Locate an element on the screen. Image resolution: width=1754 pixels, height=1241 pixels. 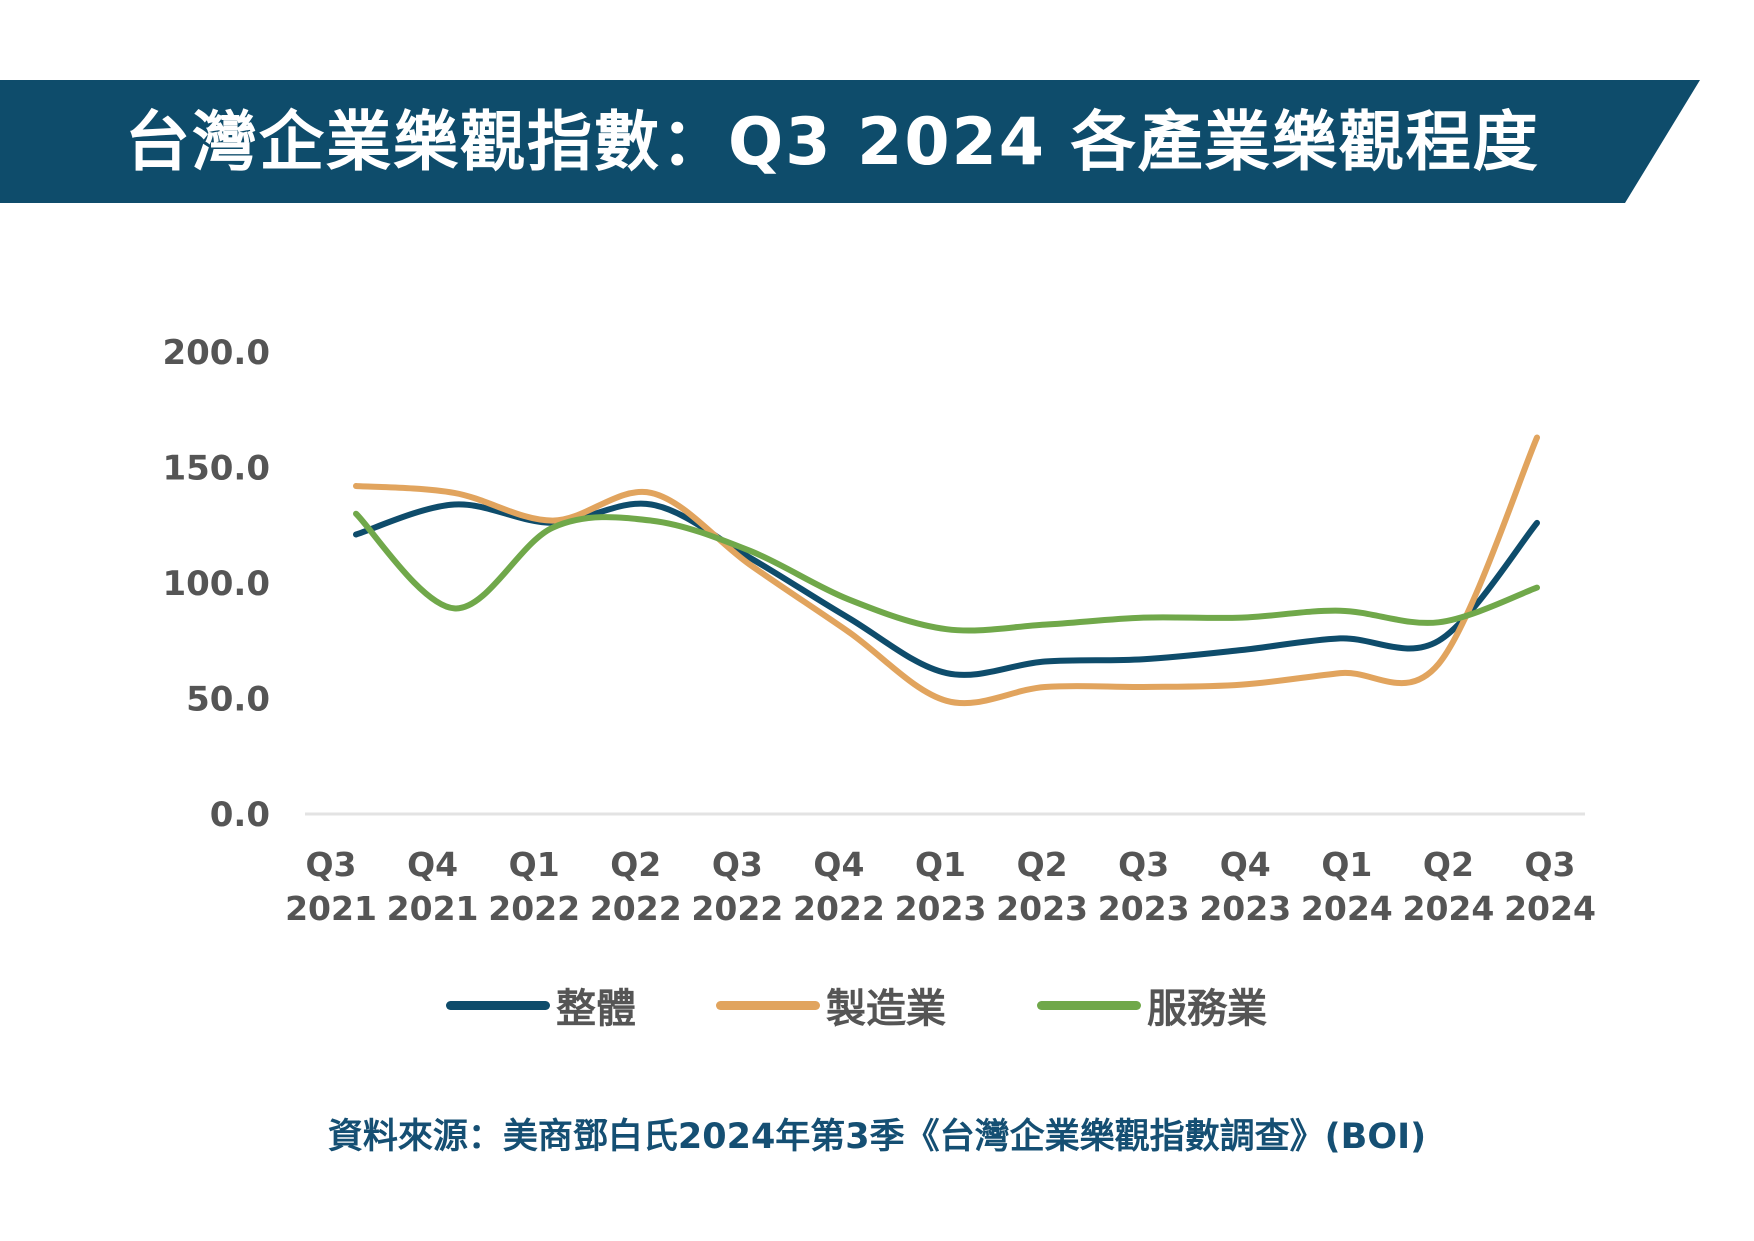
series-line-manufacturing is located at coordinates (946, 570).